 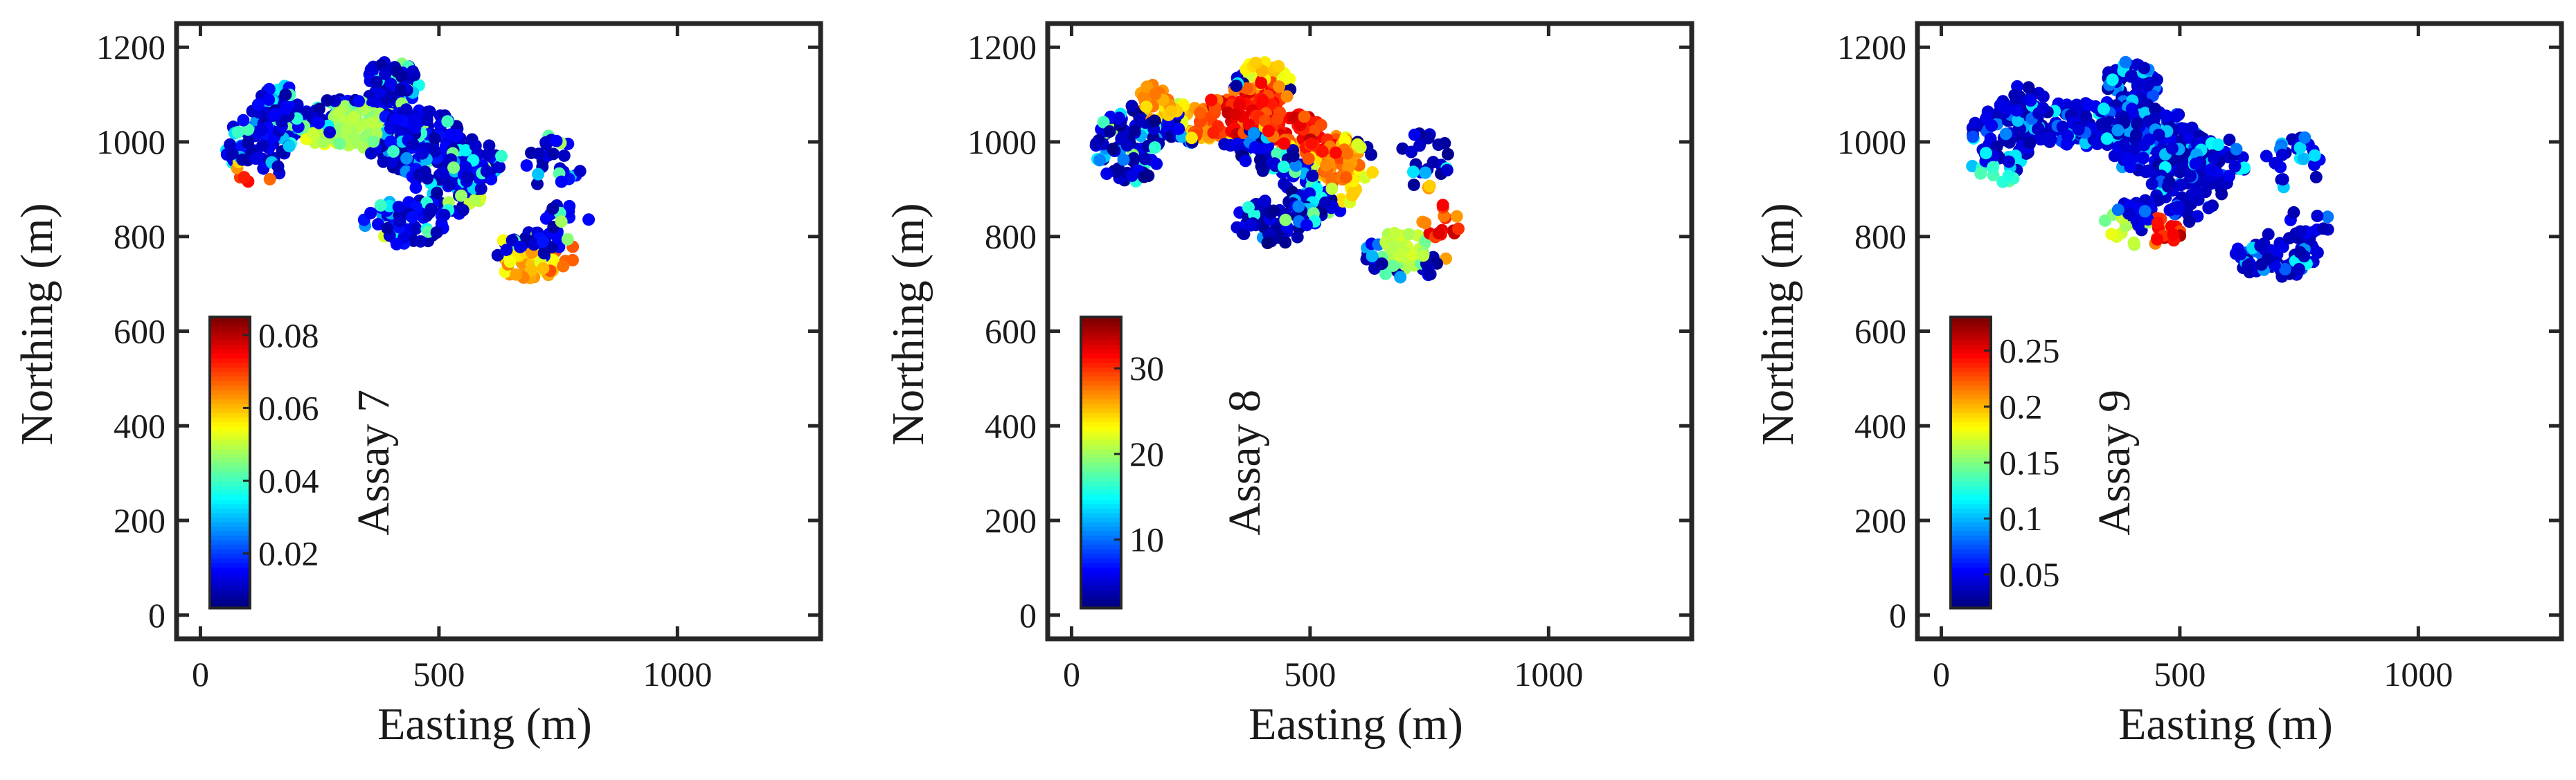 I want to click on x-tick-label: 0, so click(x=200, y=674).